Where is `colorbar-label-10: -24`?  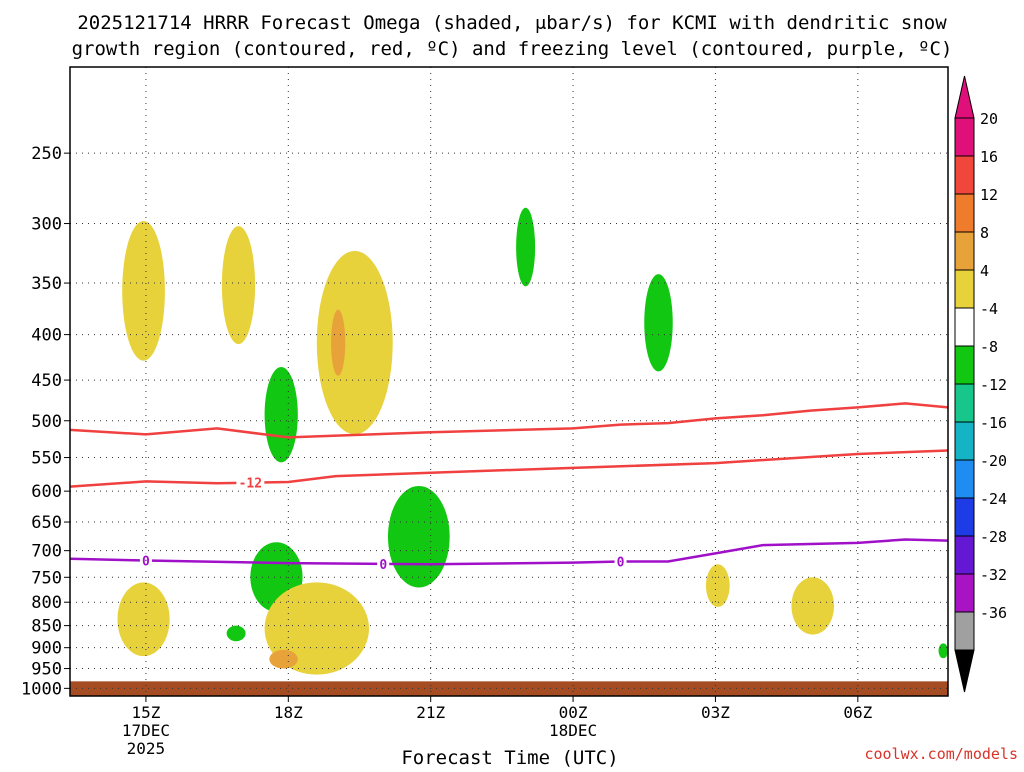 colorbar-label-10: -24 is located at coordinates (993, 499).